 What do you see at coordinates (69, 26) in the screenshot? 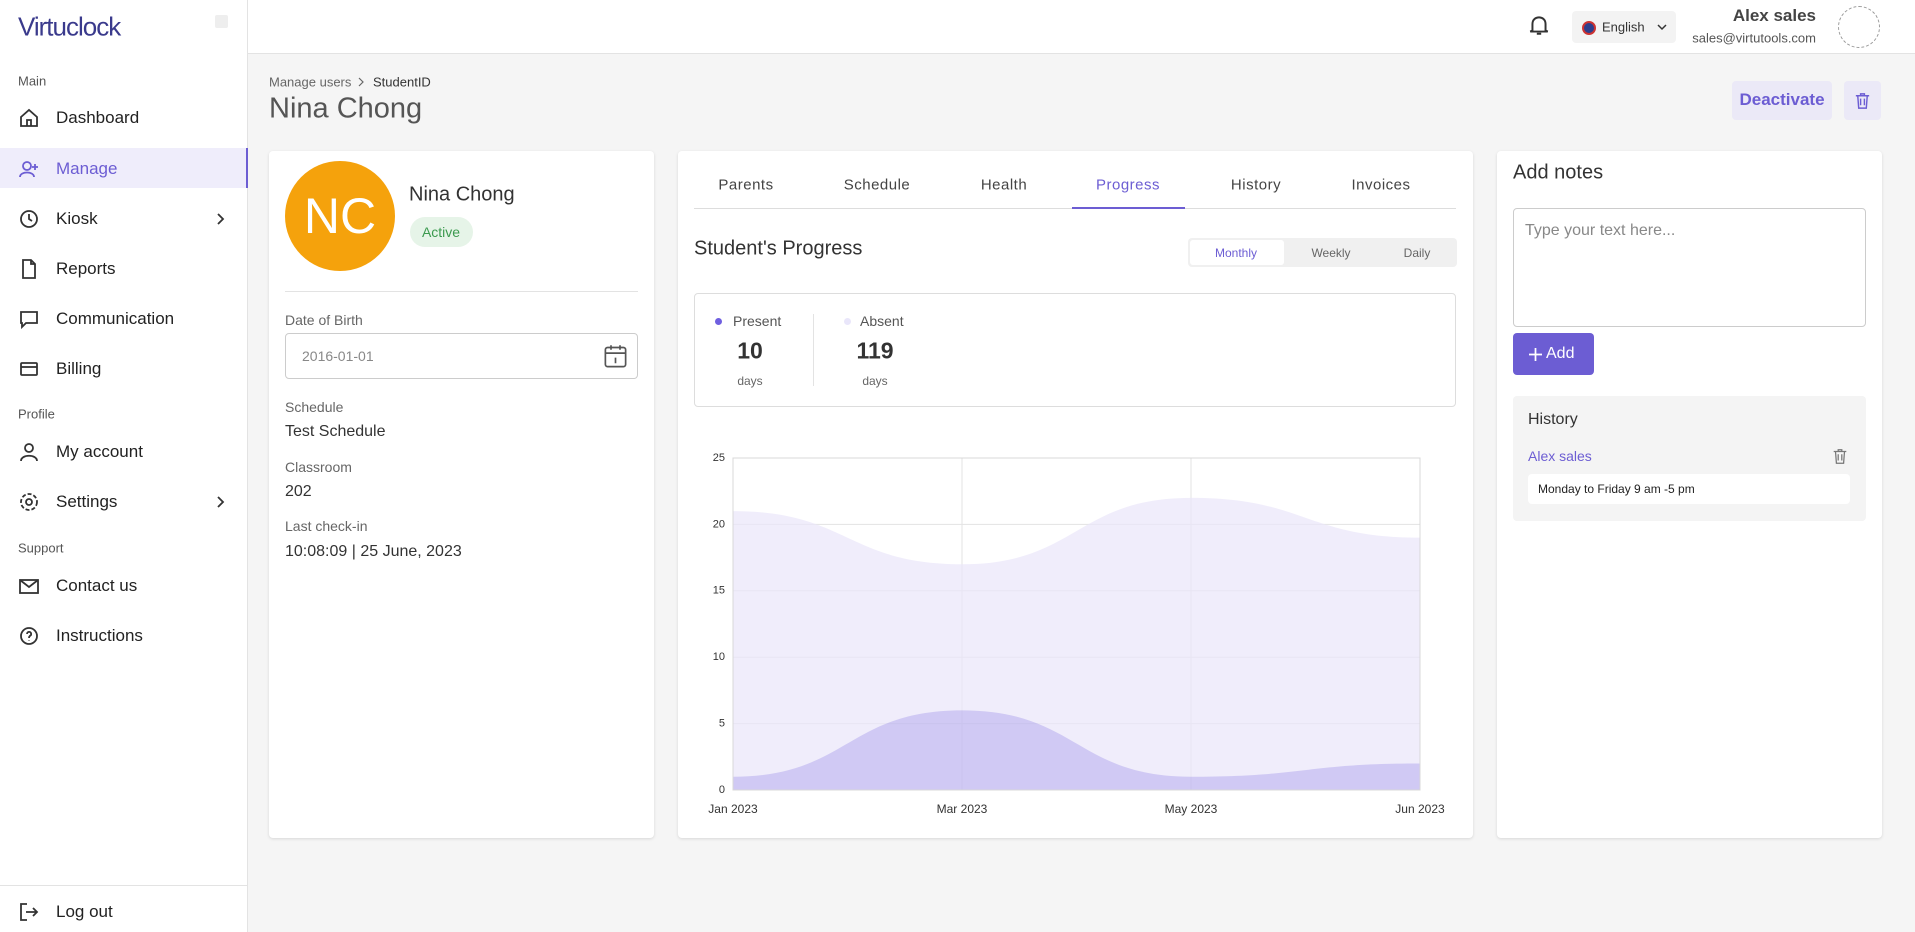
I see `logo: Virtuclock` at bounding box center [69, 26].